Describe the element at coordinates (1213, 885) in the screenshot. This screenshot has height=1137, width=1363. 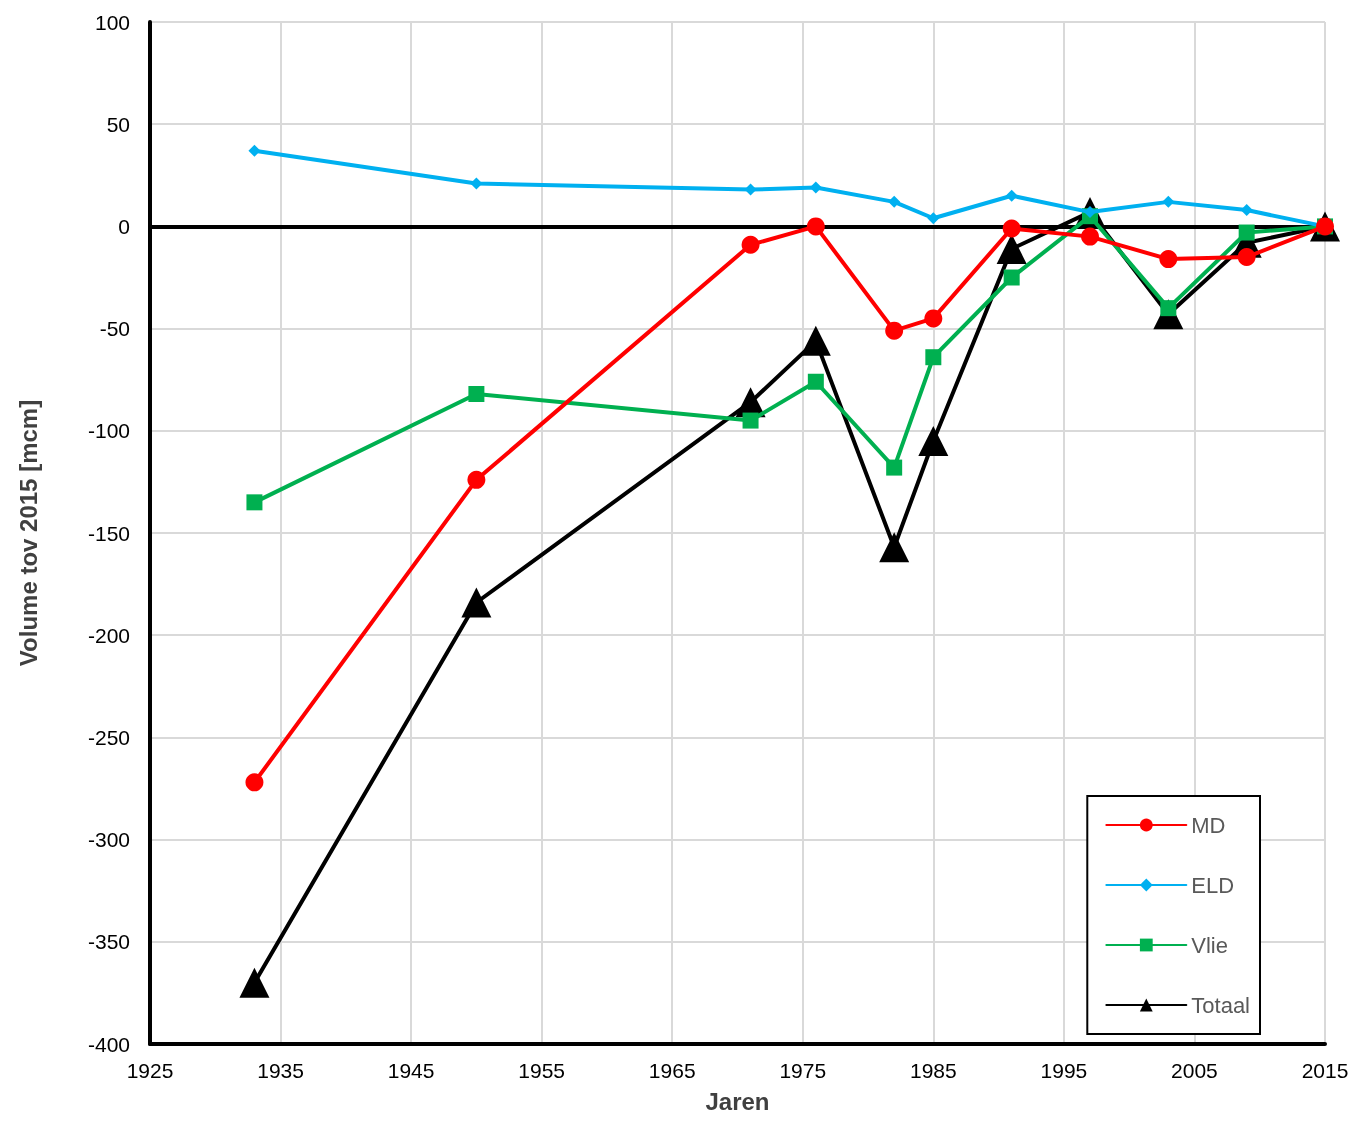
I see `legend-label: ELD` at that location.